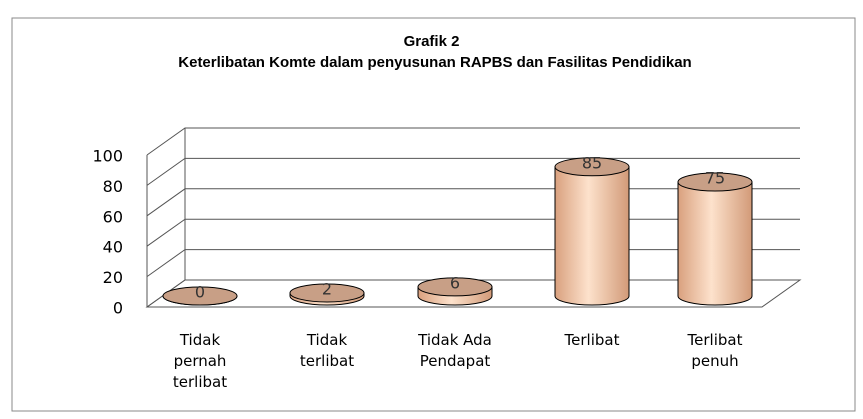 This screenshot has height=419, width=863. Describe the element at coordinates (431, 41) in the screenshot. I see `chart-title: Grafik 2` at that location.